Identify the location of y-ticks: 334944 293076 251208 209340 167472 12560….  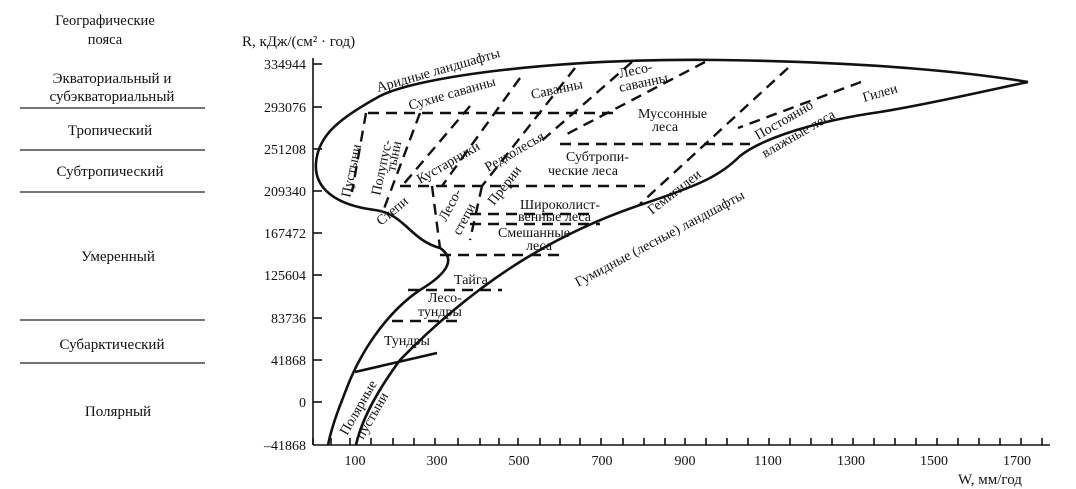
(292, 256).